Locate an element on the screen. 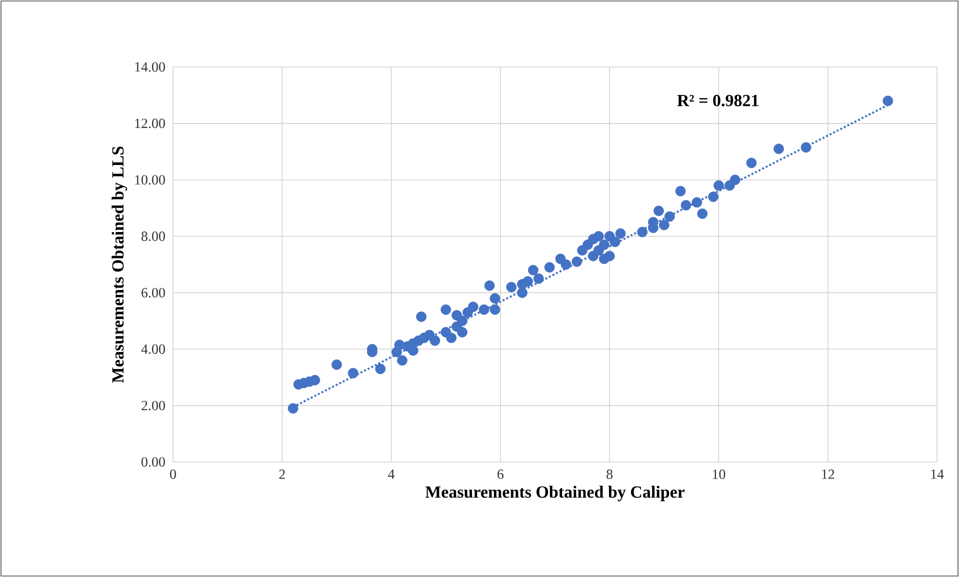 This screenshot has height=577, width=959. x-tick-label: 8 is located at coordinates (609, 474).